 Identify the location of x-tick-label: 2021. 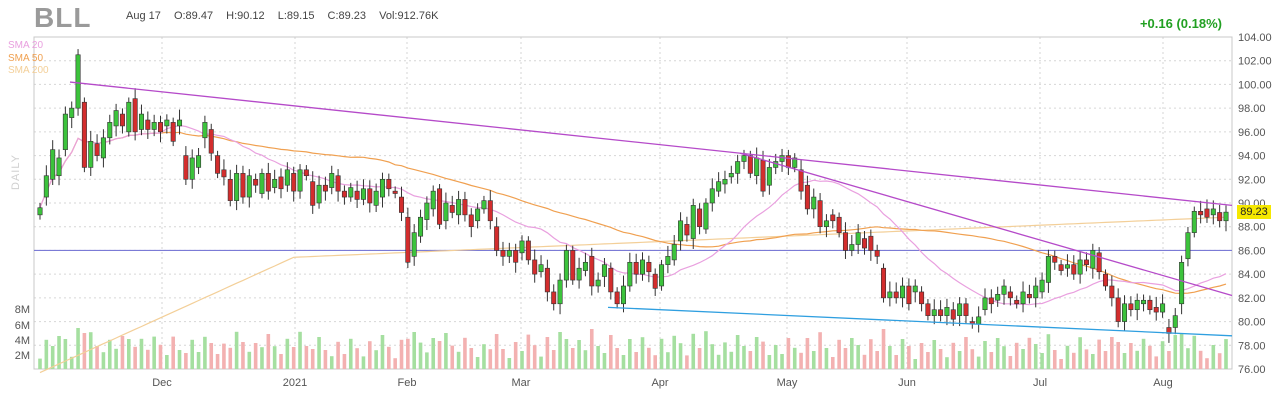
(295, 383).